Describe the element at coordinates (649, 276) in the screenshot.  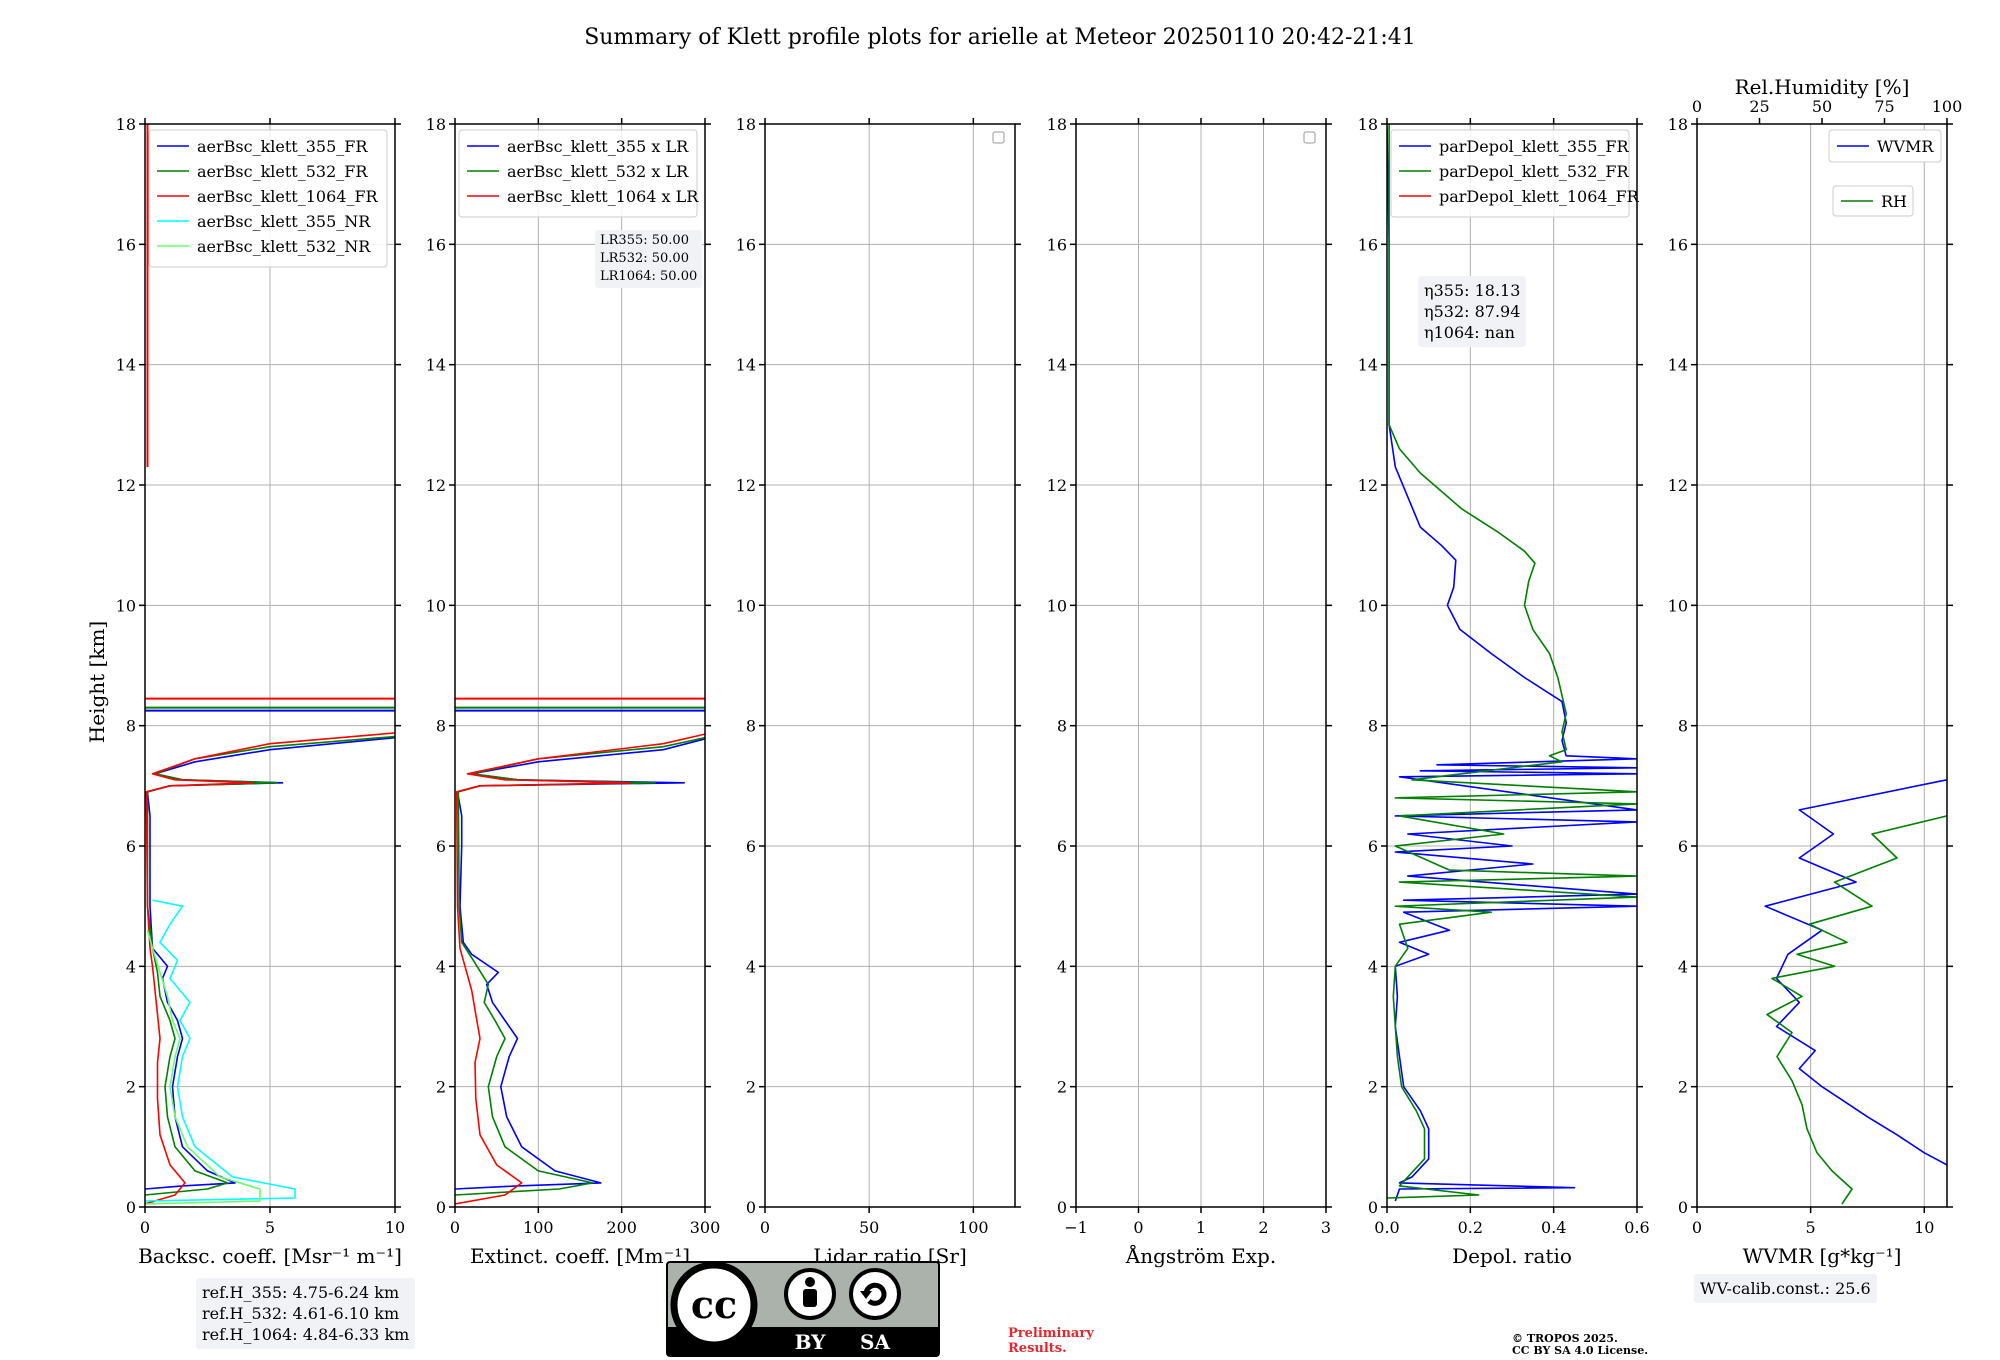
I see `lr-1064: LR1064: 50.00` at that location.